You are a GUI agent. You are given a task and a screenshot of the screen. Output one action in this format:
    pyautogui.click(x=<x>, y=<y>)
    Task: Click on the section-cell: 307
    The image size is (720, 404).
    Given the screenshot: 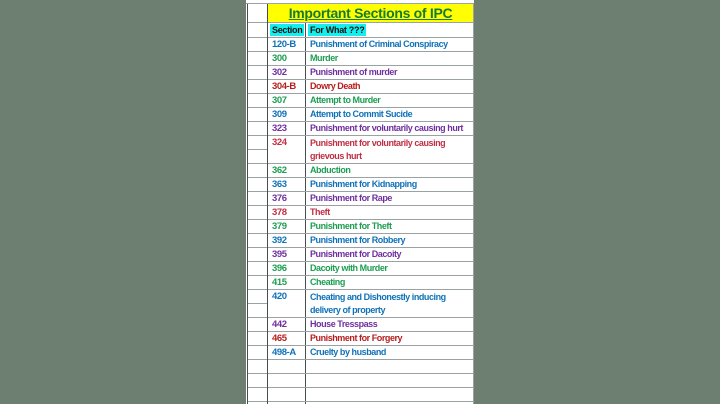 What is the action you would take?
    pyautogui.click(x=287, y=100)
    